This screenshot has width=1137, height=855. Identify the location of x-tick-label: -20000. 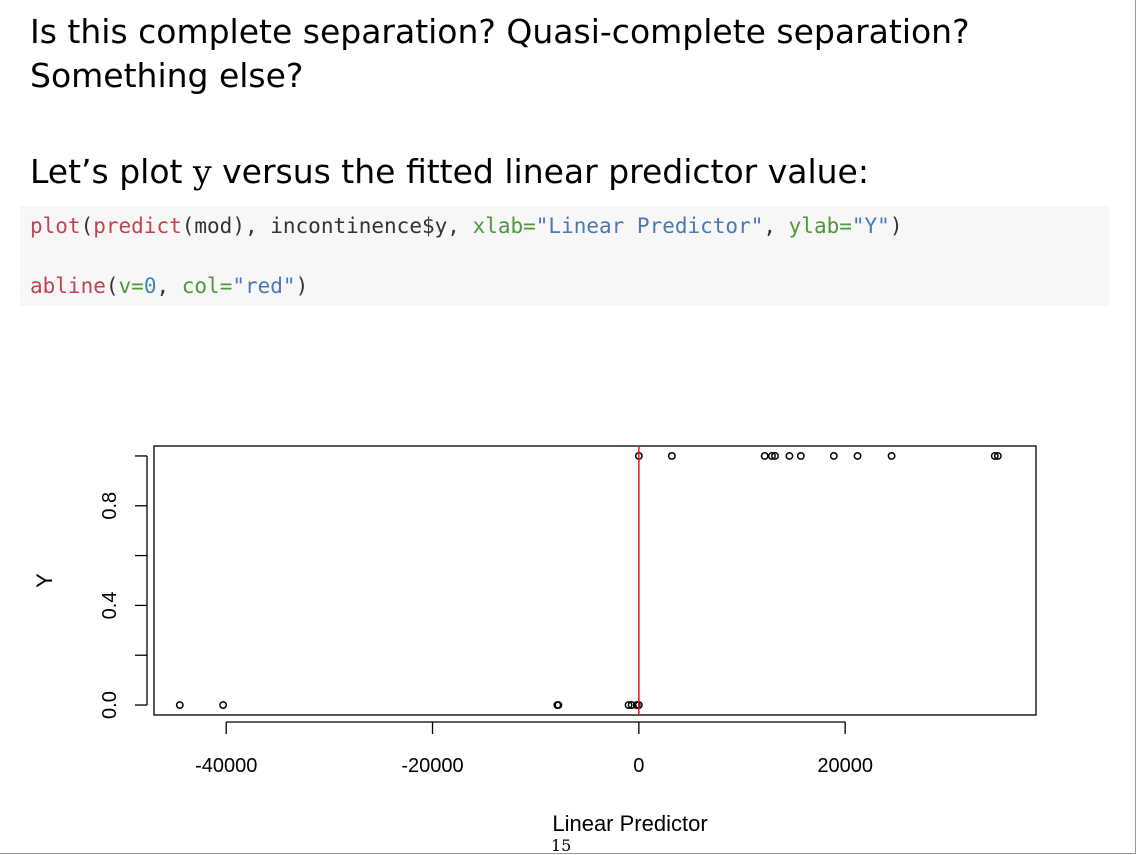
(432, 766).